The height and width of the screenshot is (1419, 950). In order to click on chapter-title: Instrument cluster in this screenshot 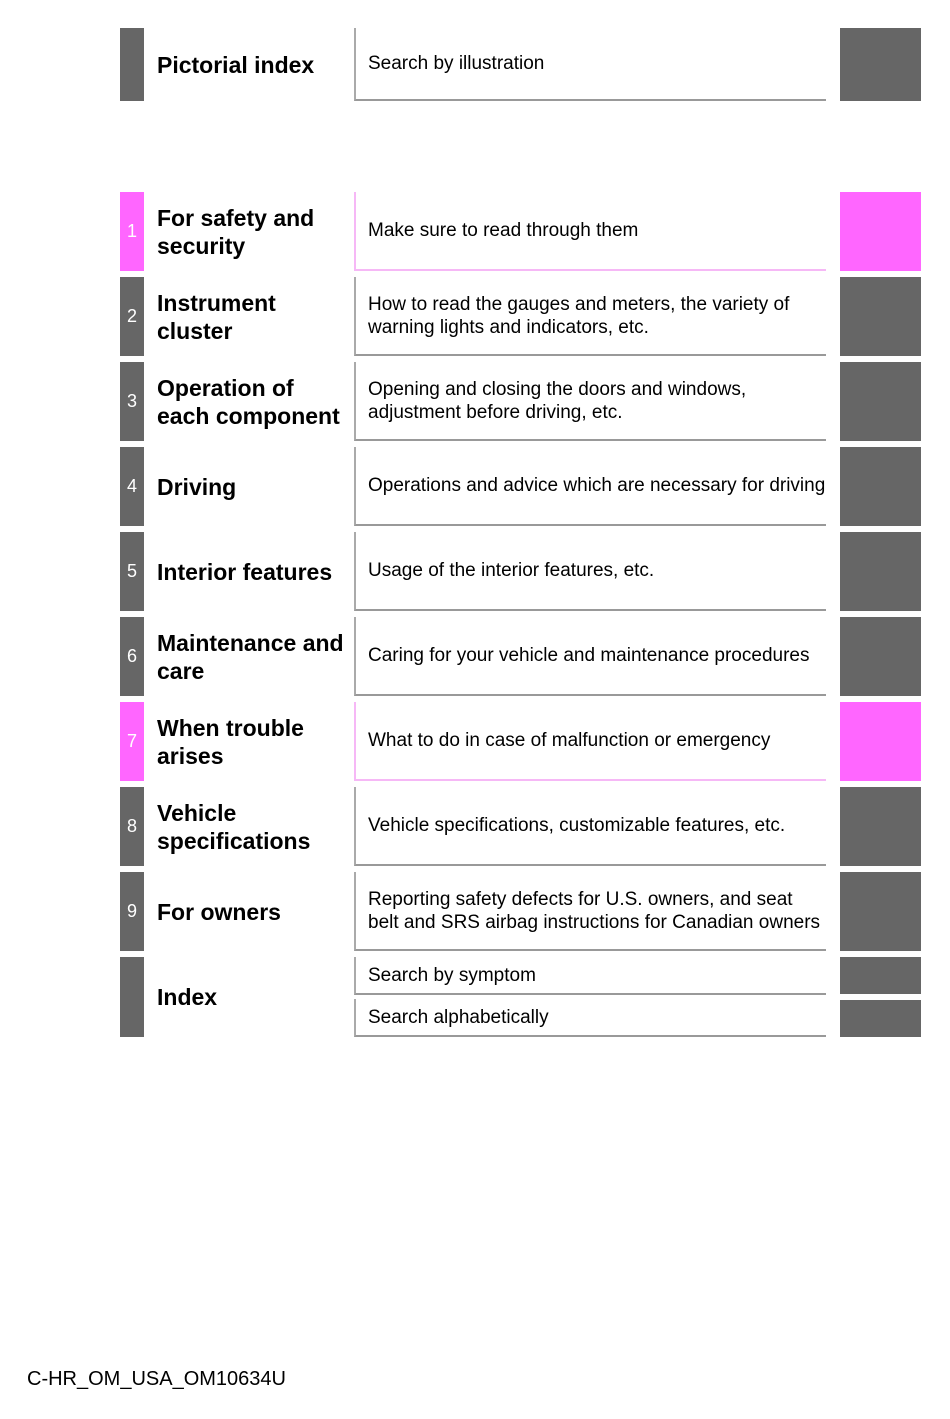, I will do `click(216, 316)`.